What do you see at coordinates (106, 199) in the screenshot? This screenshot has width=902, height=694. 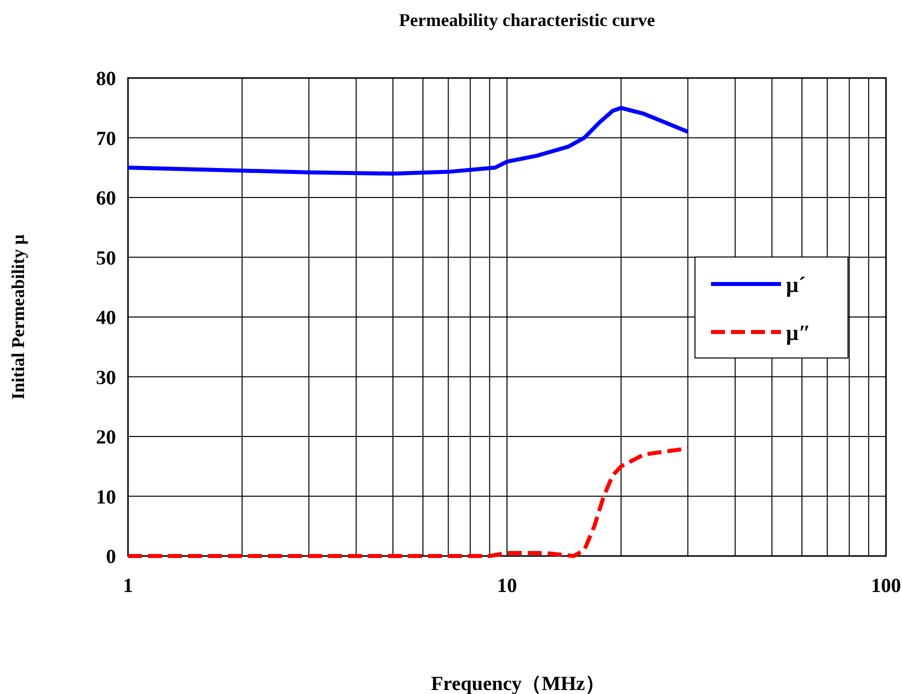 I see `y-tick-label: 60` at bounding box center [106, 199].